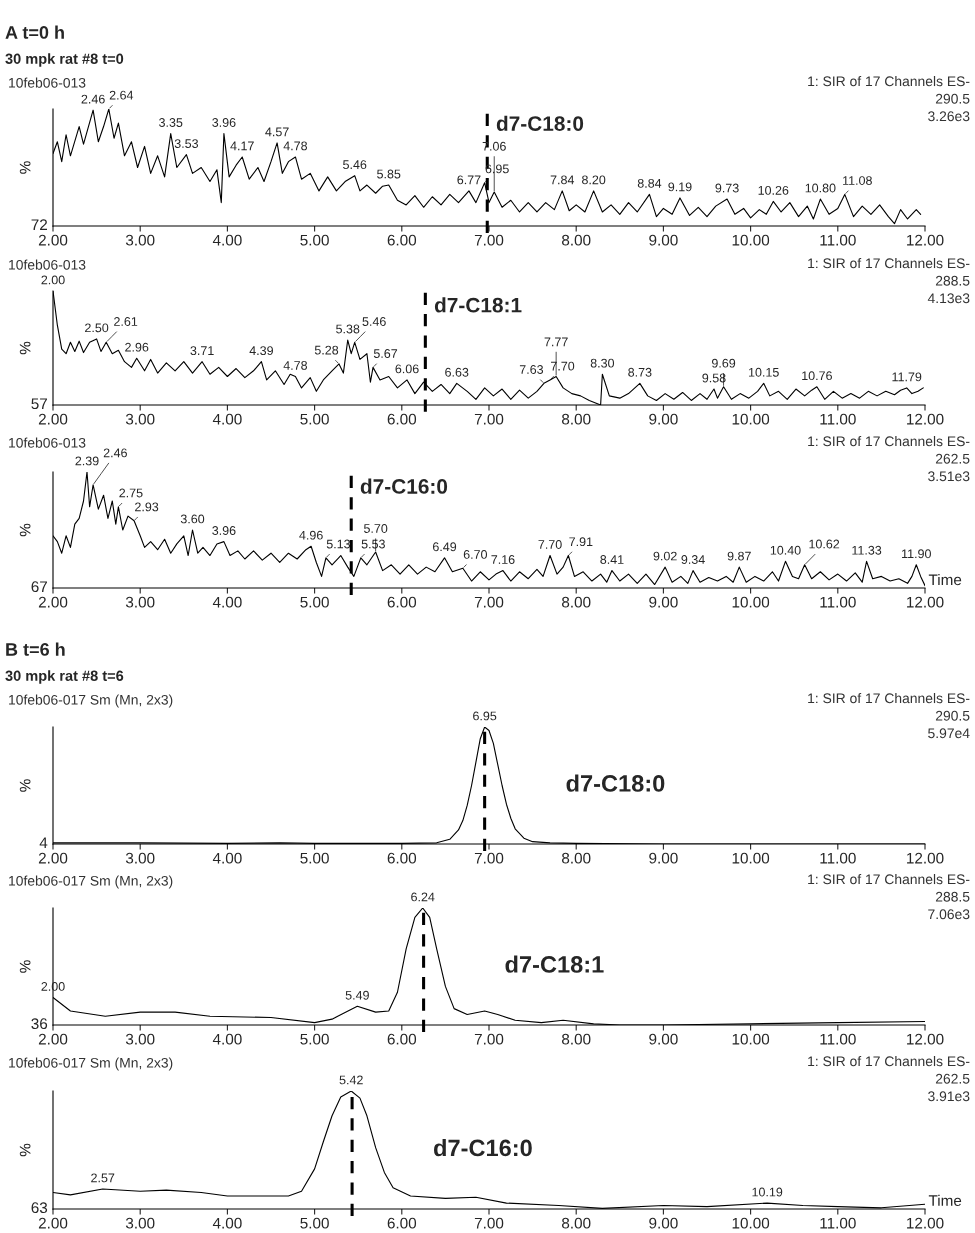  Describe the element at coordinates (773, 190) in the screenshot. I see `annotation: 10.26` at that location.